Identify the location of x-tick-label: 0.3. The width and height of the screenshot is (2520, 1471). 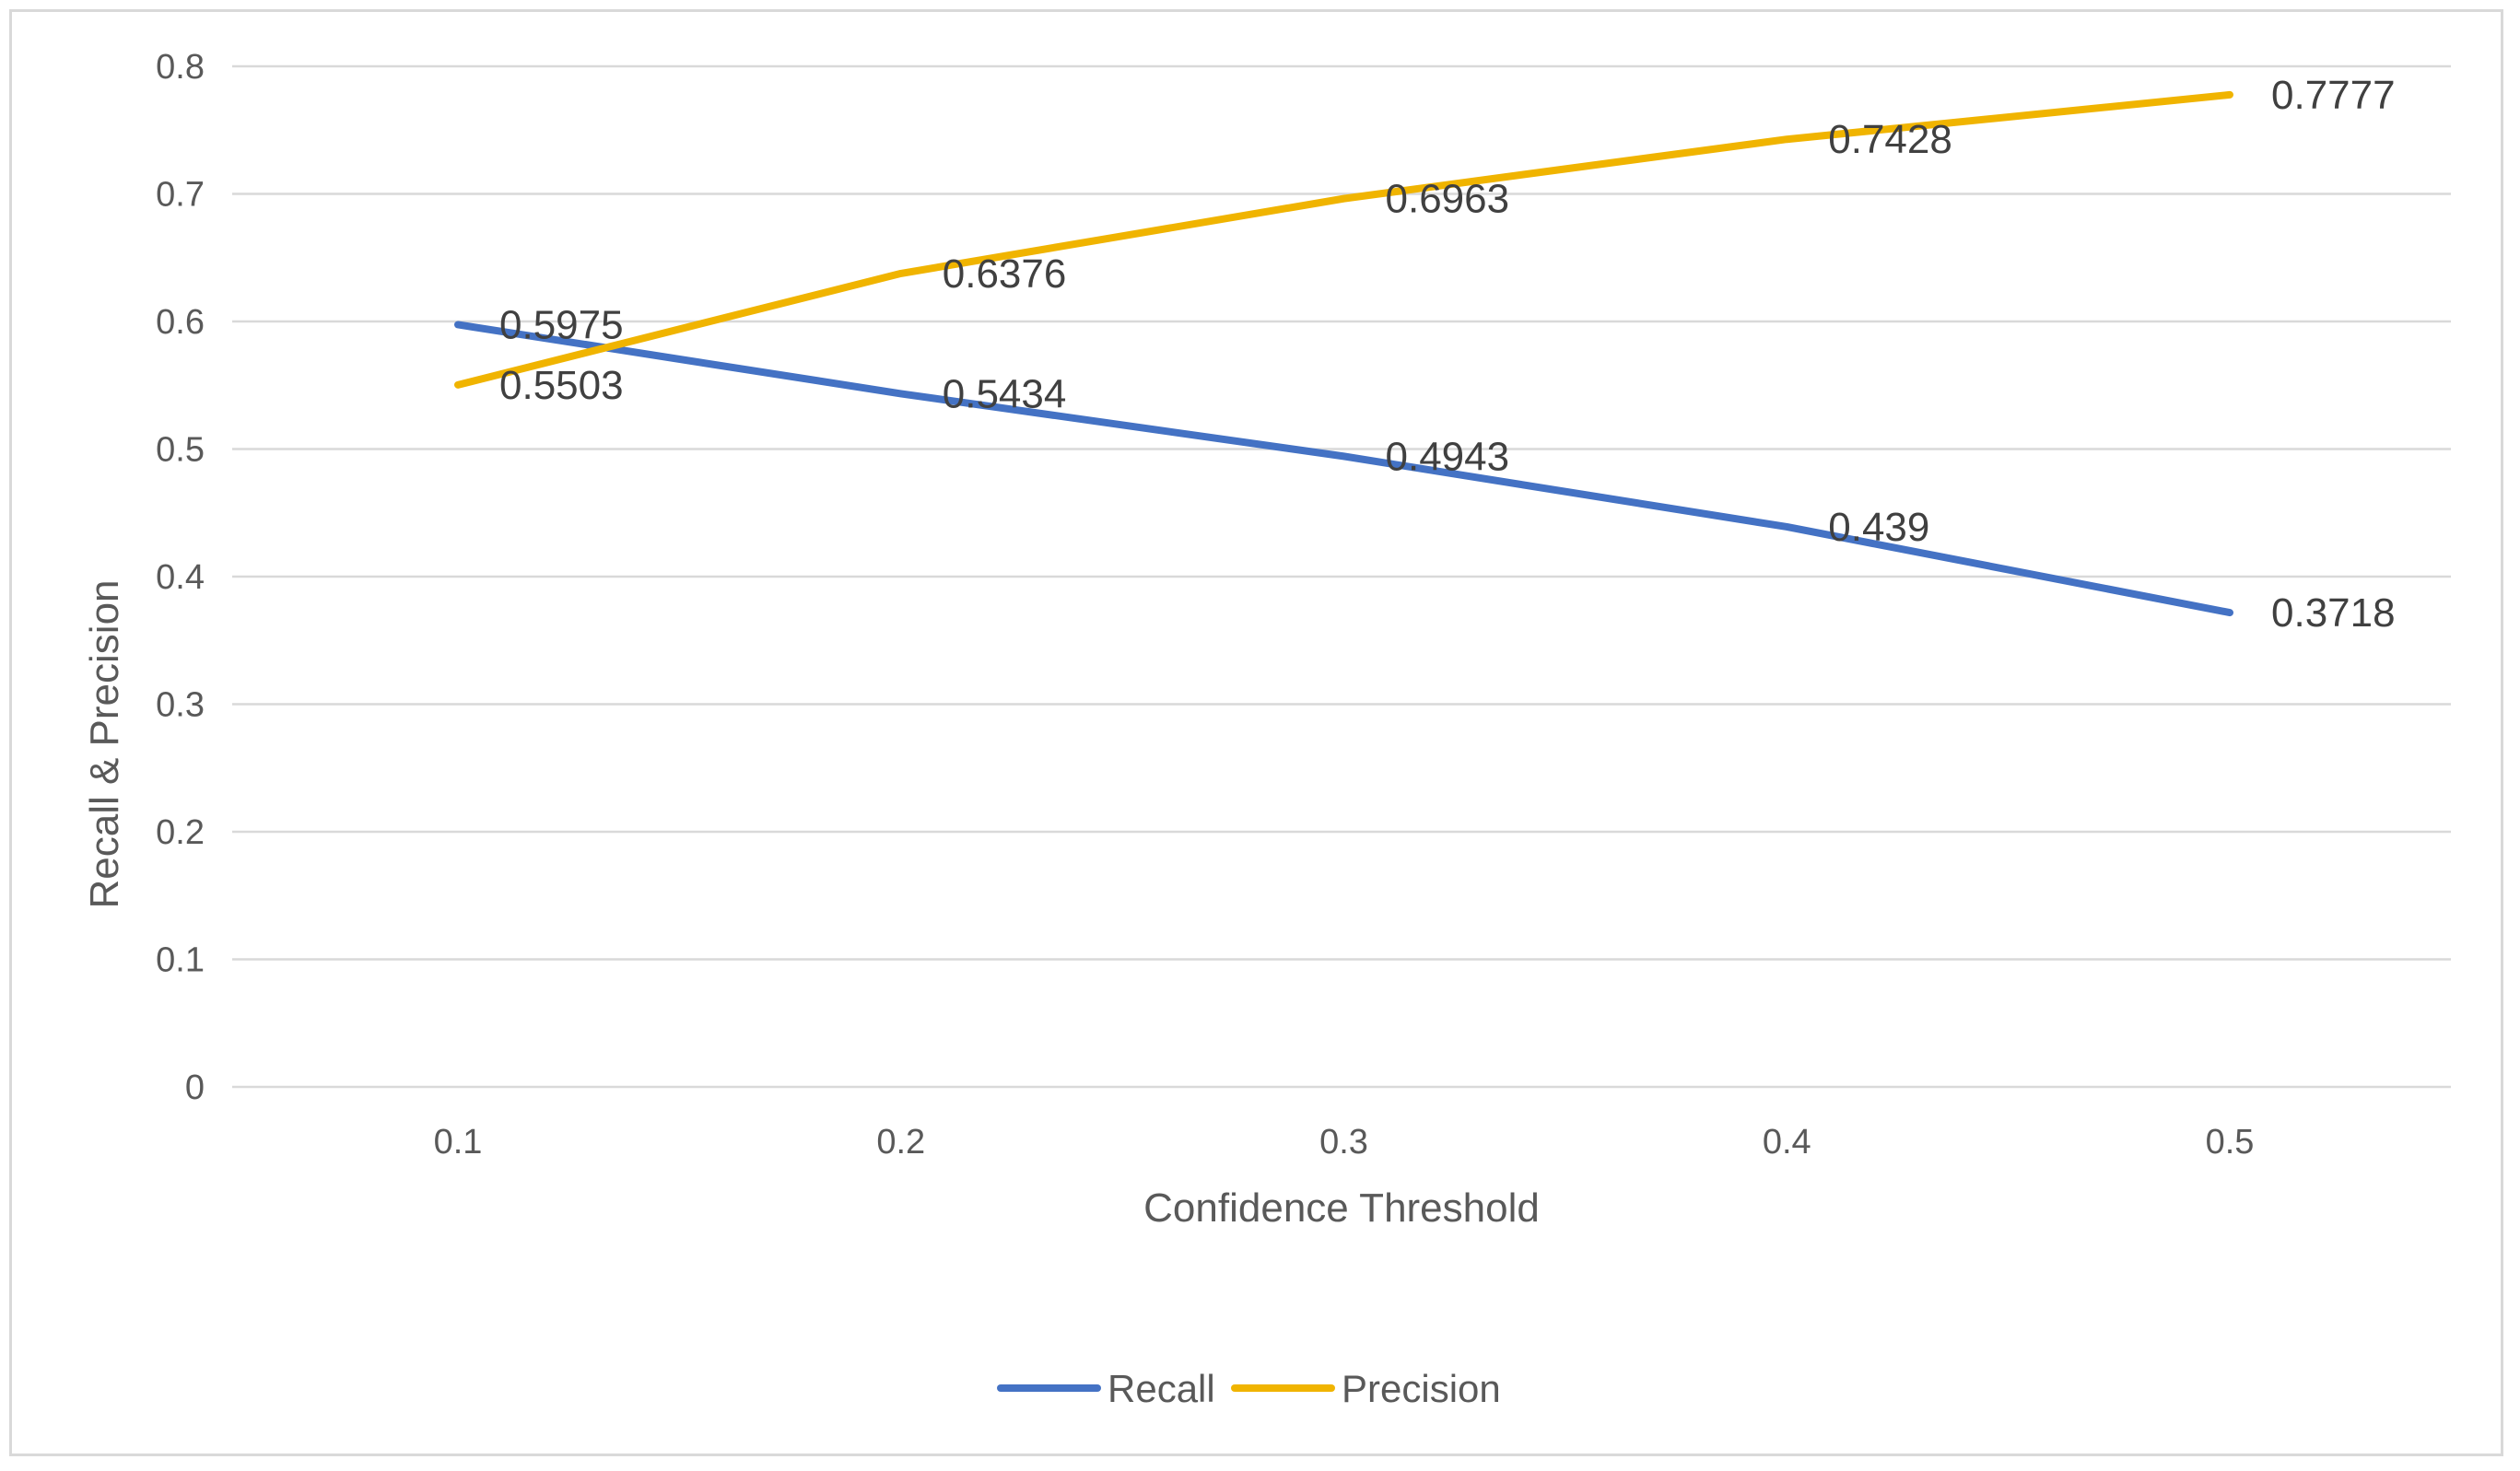
(1343, 1142).